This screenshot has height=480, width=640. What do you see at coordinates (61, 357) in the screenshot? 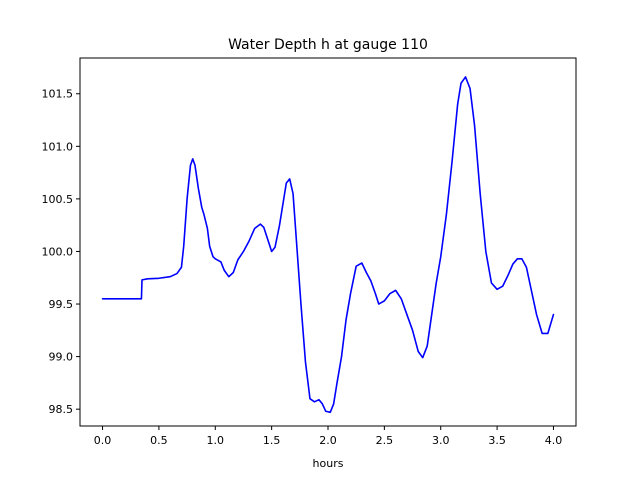
I see `y-tick-label: 99.0` at bounding box center [61, 357].